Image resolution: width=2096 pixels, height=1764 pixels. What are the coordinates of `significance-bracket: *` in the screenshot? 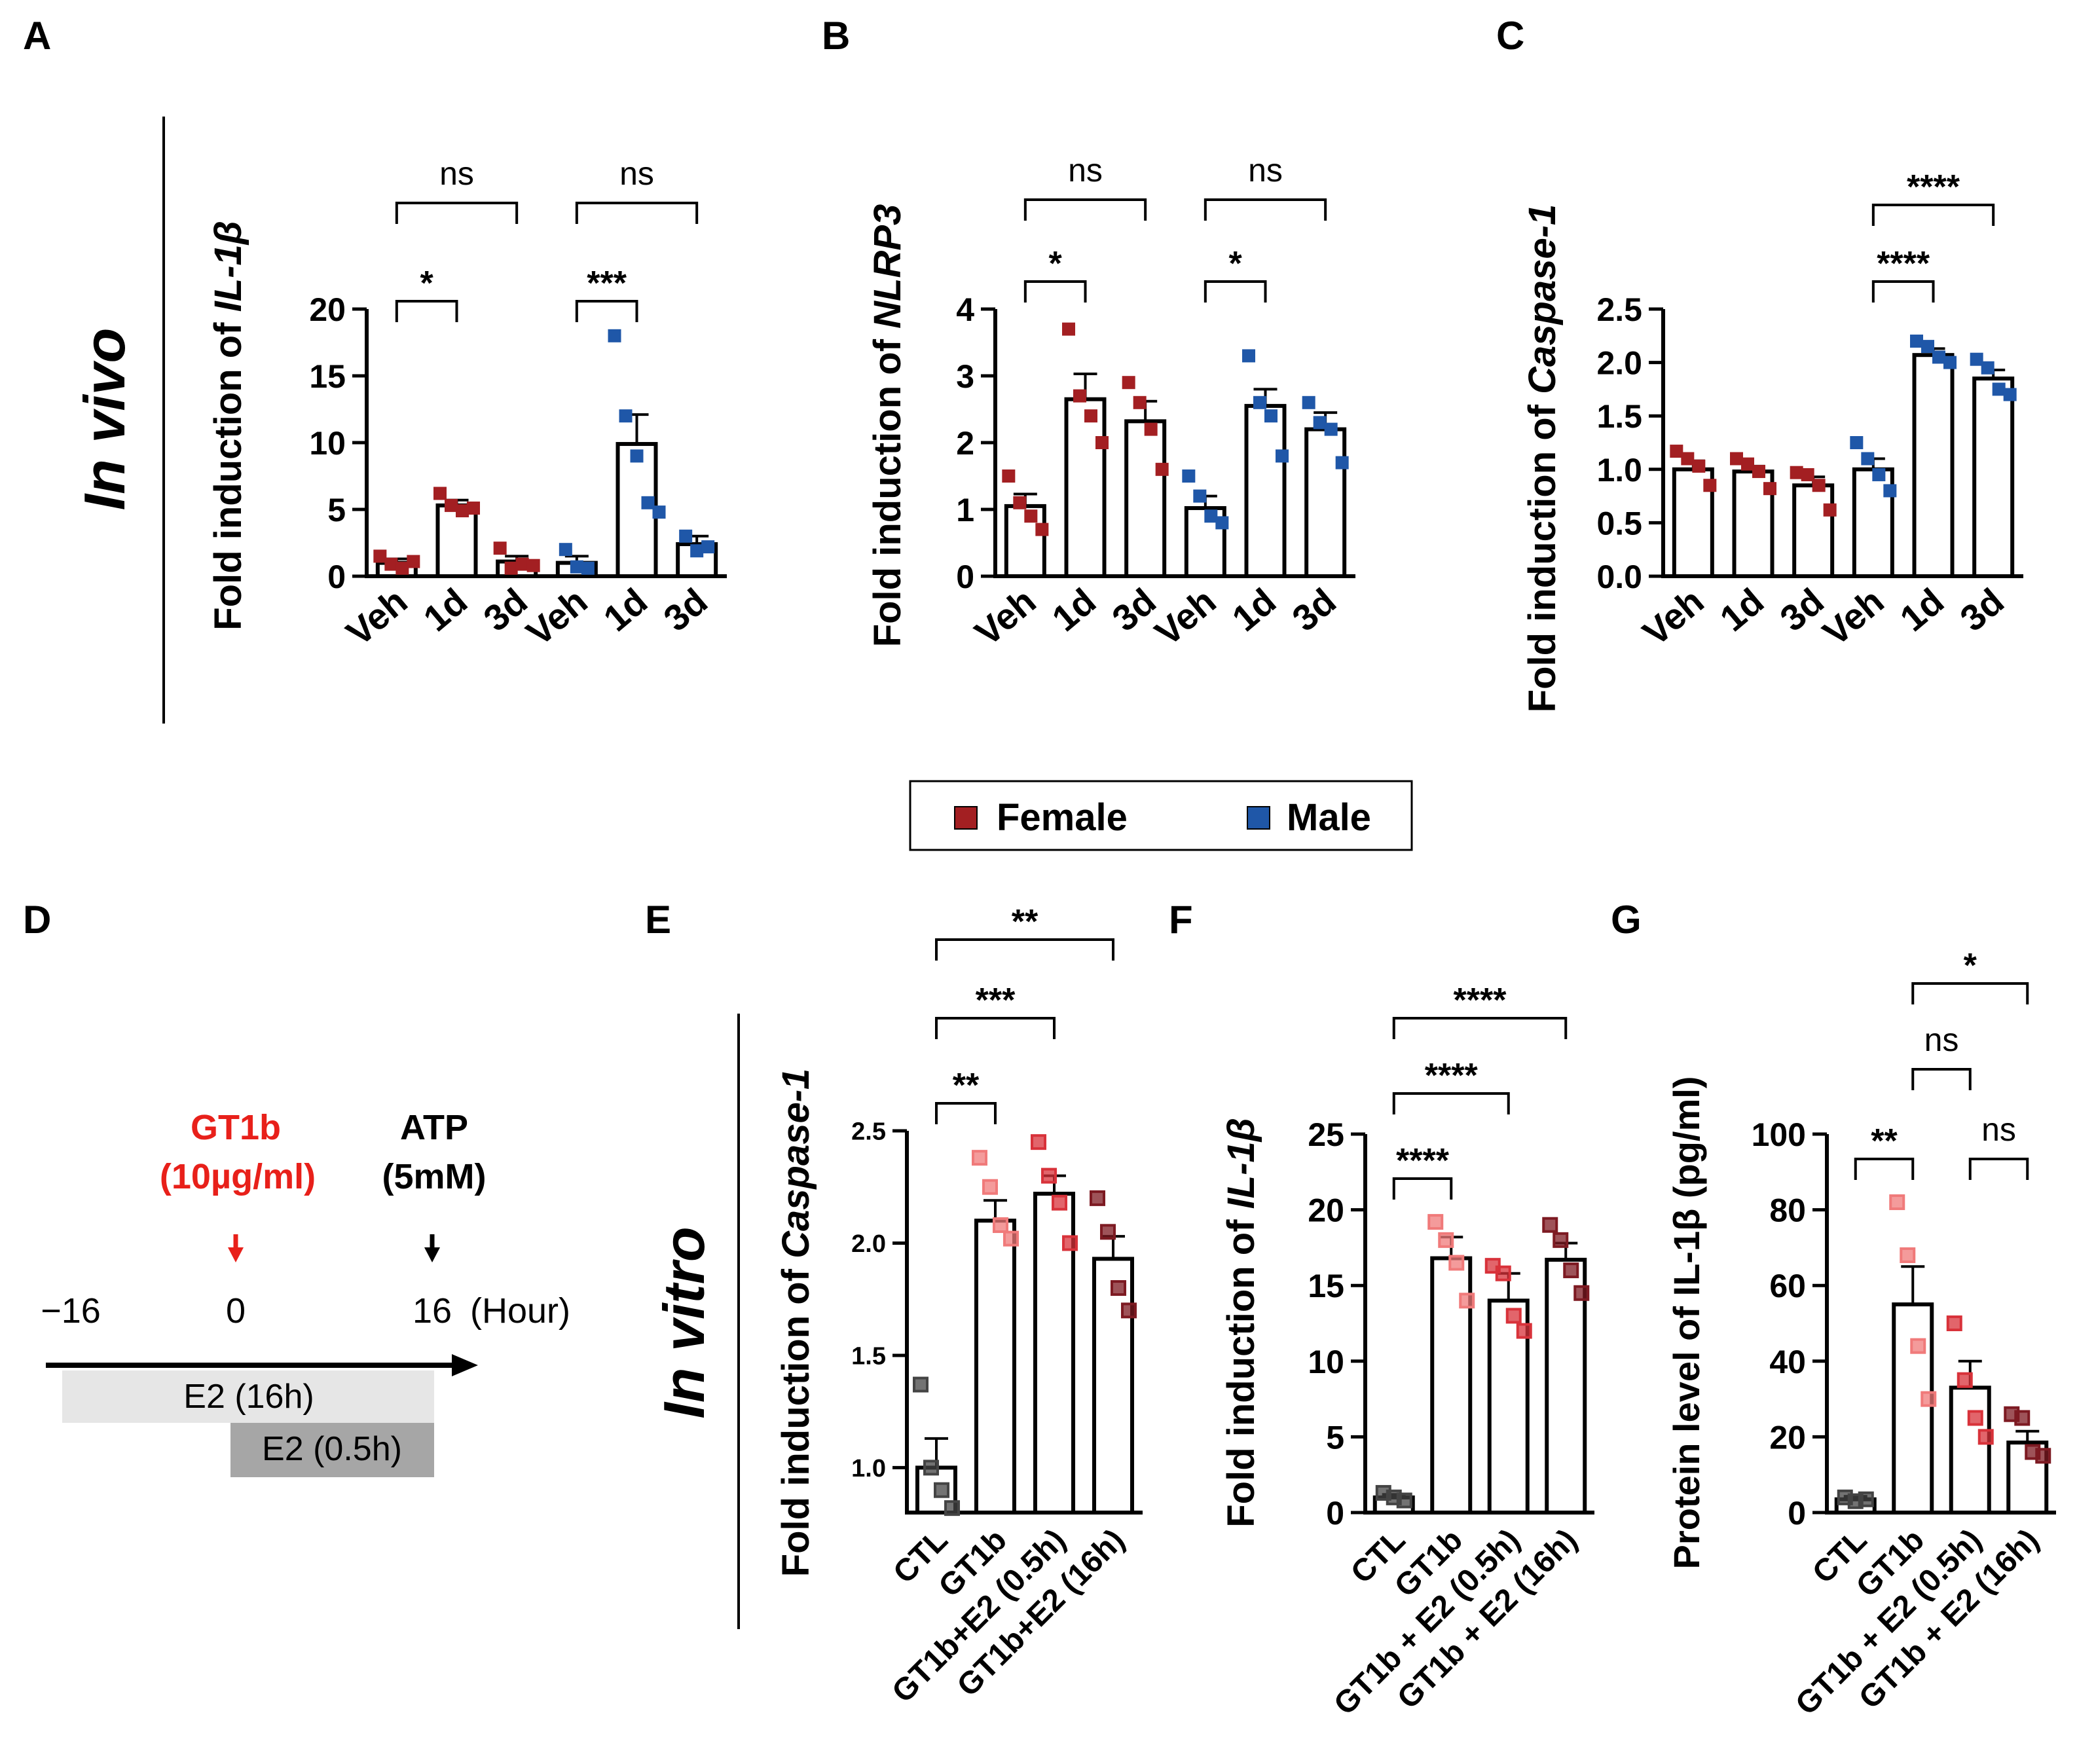 It's located at (1970, 976).